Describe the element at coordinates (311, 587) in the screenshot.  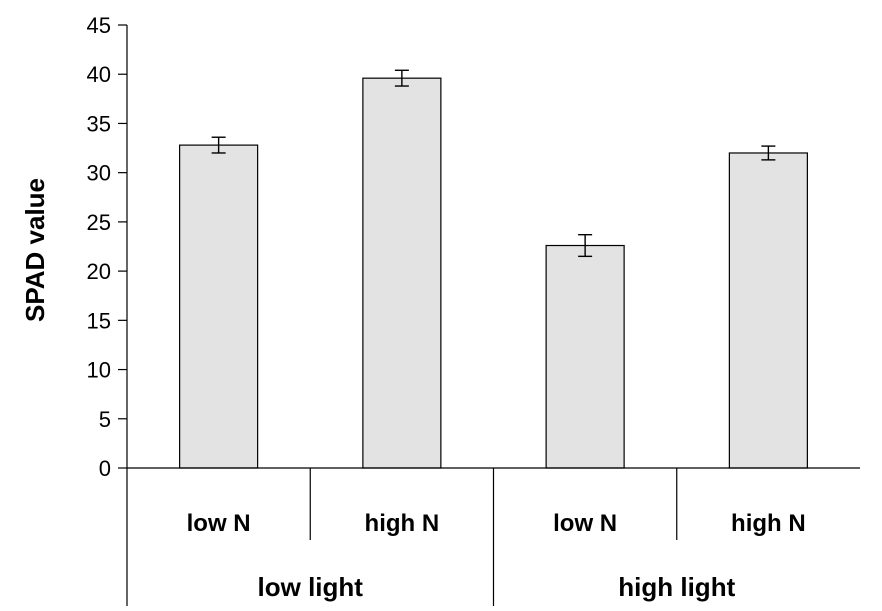
I see `group-label: low light` at that location.